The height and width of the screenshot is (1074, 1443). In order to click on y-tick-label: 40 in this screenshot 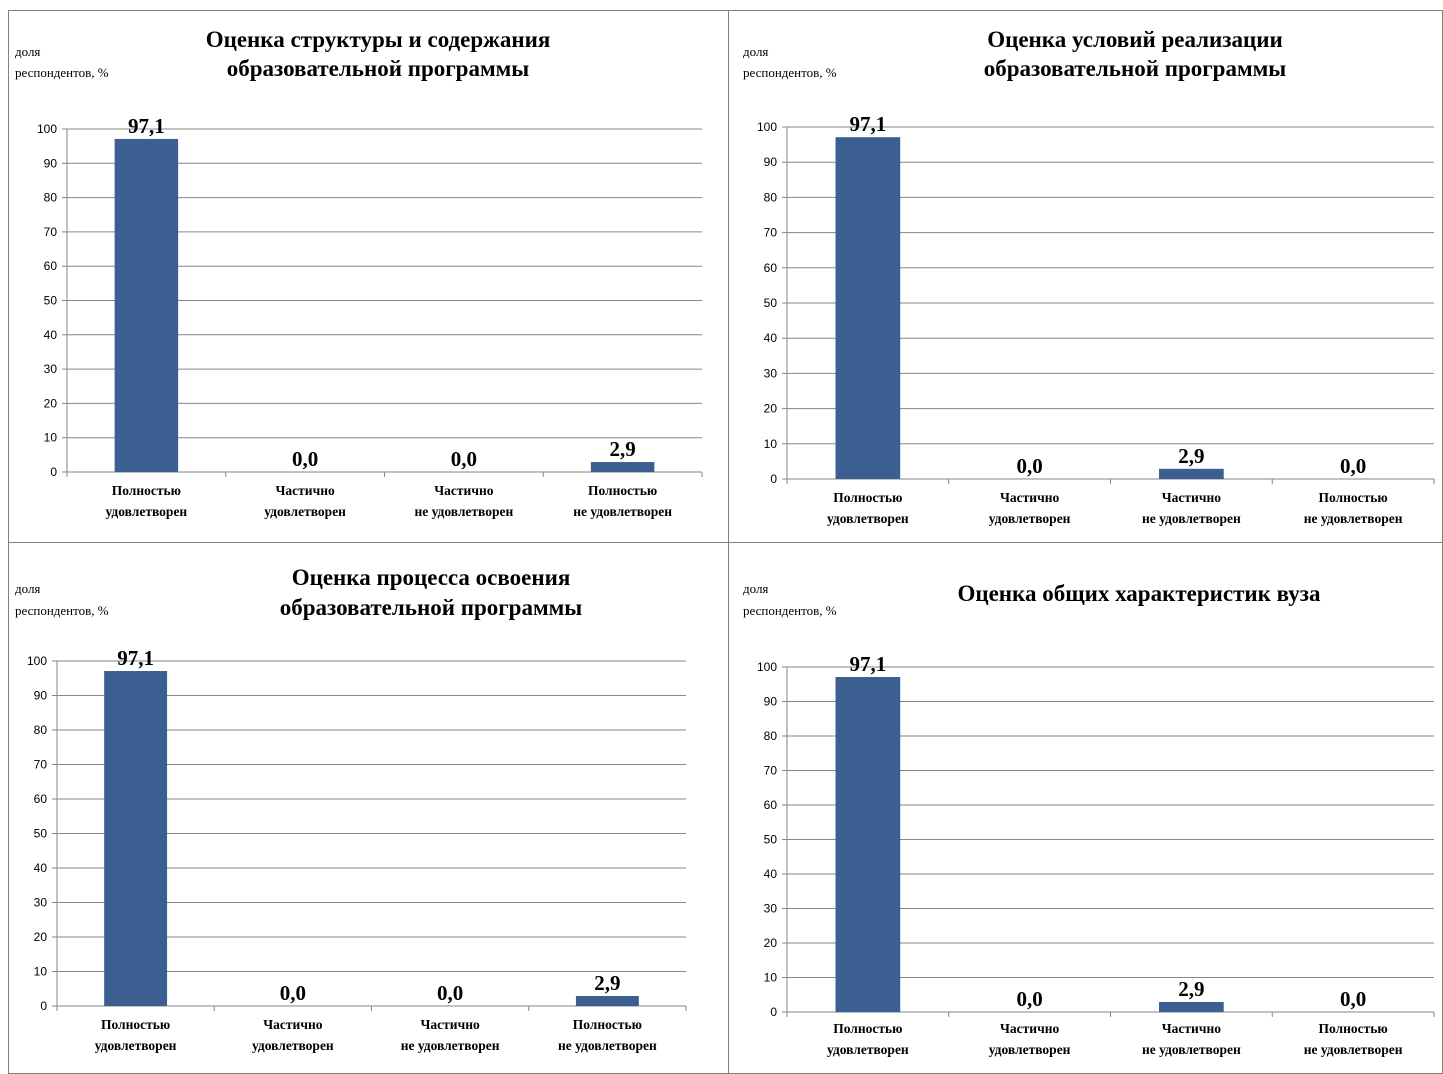, I will do `click(771, 874)`.